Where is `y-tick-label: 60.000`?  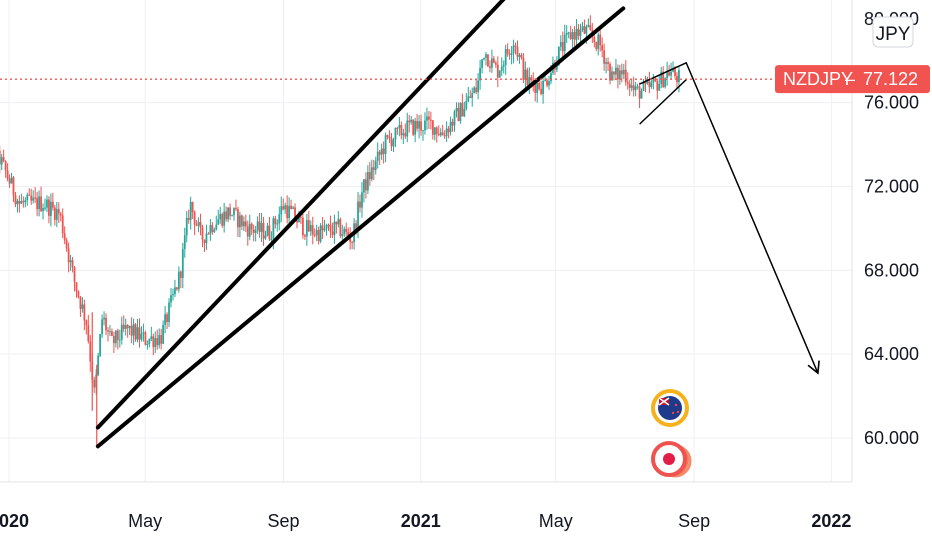
y-tick-label: 60.000 is located at coordinates (891, 438).